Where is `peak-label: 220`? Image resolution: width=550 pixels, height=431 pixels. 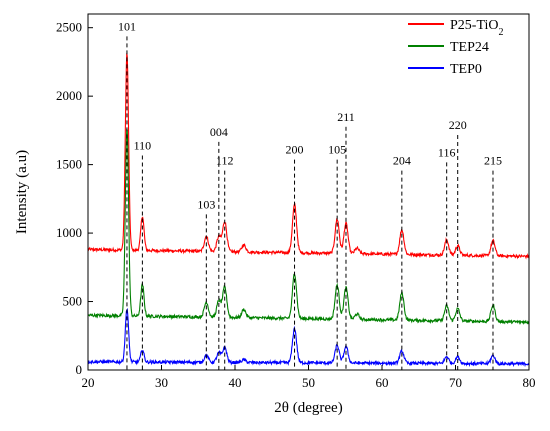 peak-label: 220 is located at coordinates (458, 125).